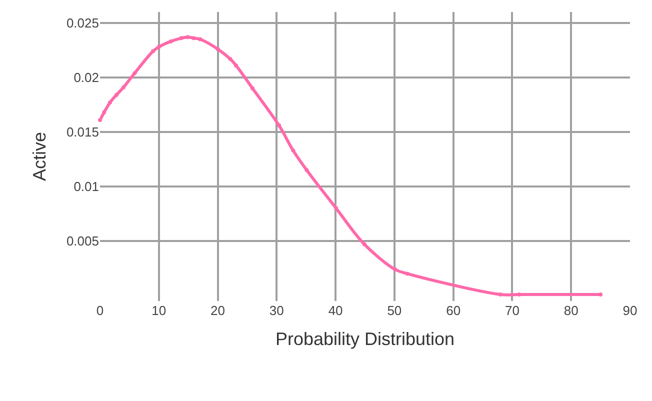 Image resolution: width=652 pixels, height=401 pixels. I want to click on x-tick-label: 60, so click(453, 310).